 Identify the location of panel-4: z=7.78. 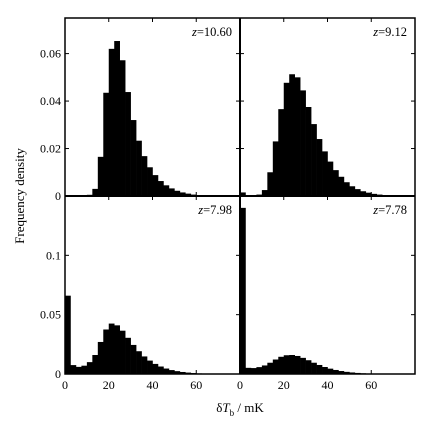
(323, 288).